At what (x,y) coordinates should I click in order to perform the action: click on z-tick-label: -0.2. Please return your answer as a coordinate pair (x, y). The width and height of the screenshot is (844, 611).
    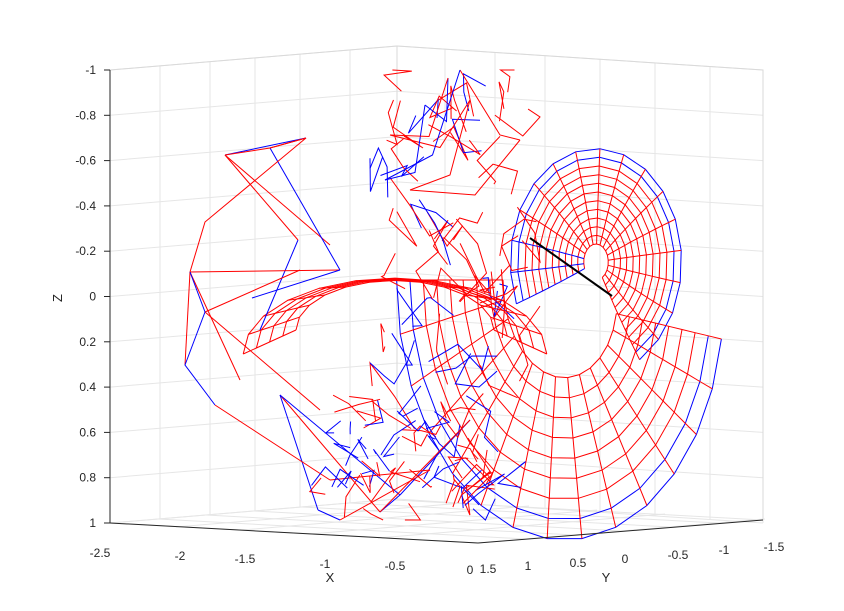
    Looking at the image, I should click on (85, 251).